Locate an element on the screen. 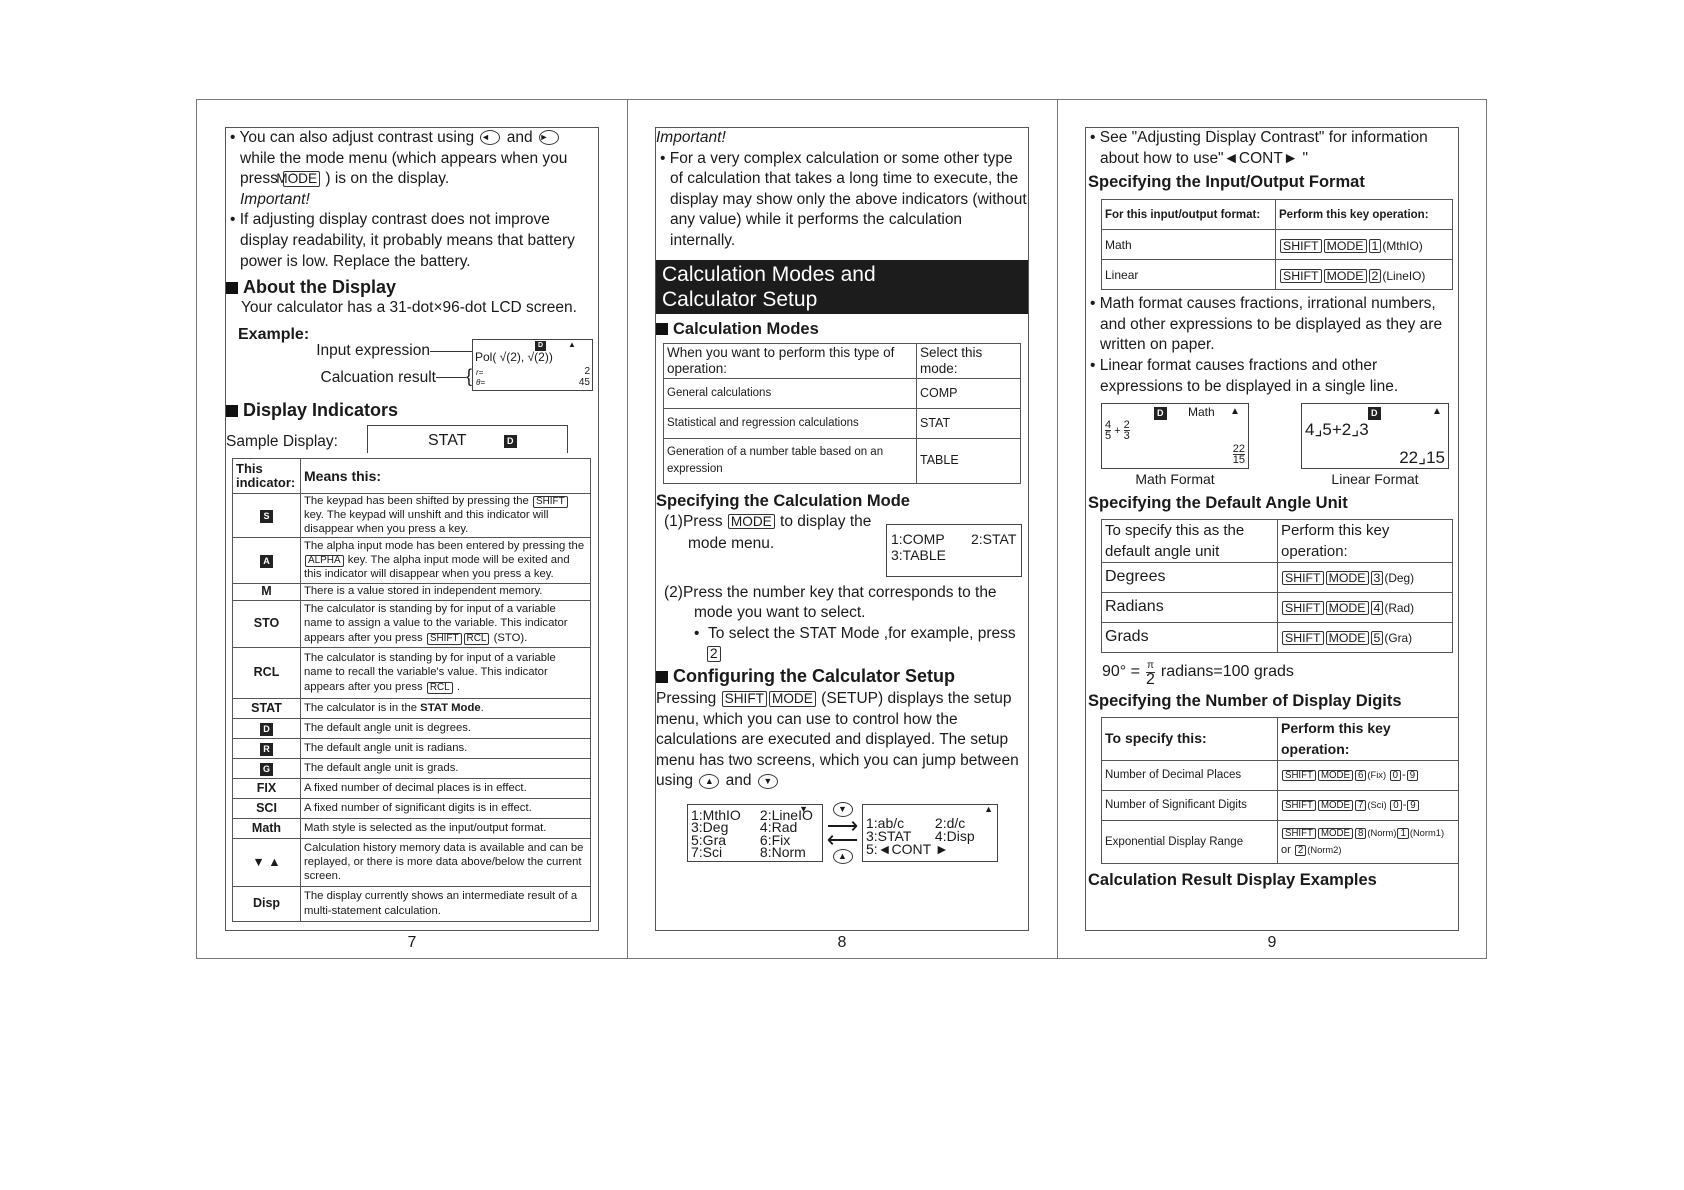 The image size is (1684, 1190). description-cell: The default angle unit is grads. is located at coordinates (445, 768).